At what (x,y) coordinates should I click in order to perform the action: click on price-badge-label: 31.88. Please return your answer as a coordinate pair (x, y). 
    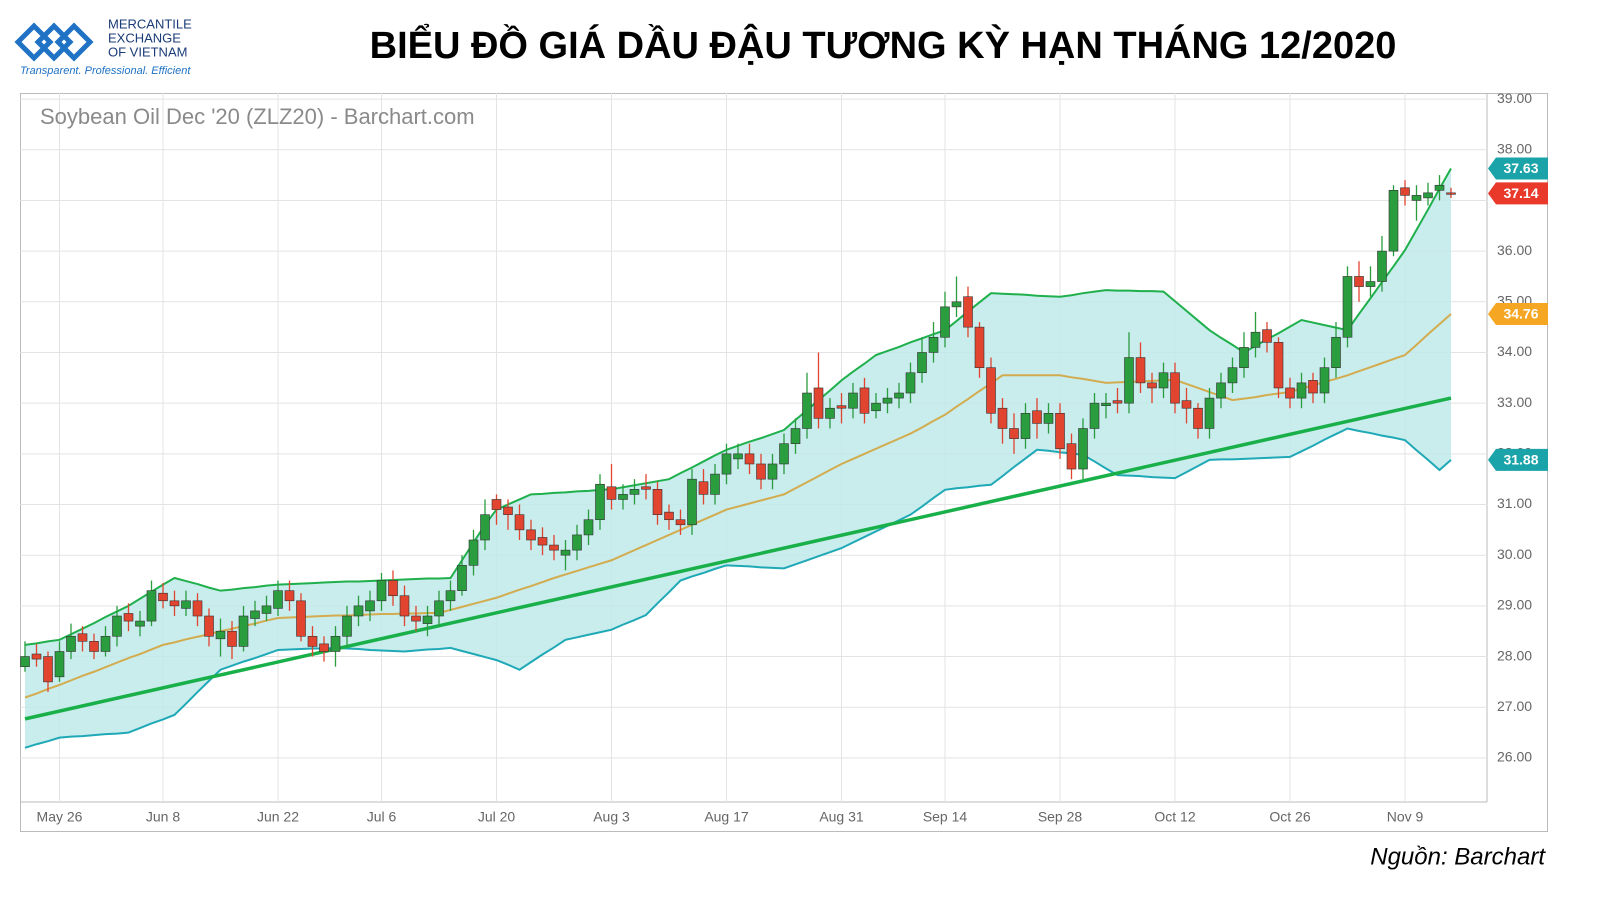
    Looking at the image, I should click on (1520, 460).